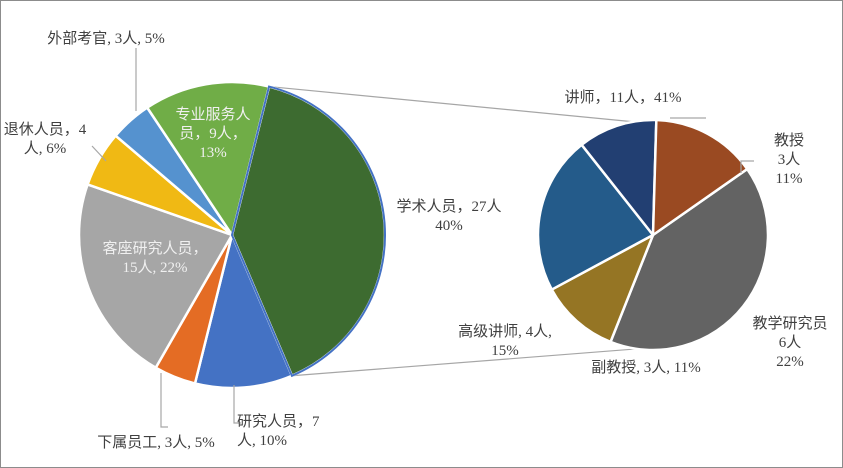 The height and width of the screenshot is (468, 843). Describe the element at coordinates (278, 431) in the screenshot. I see `main-label-1: 研究人员，7 人, 10%` at that location.